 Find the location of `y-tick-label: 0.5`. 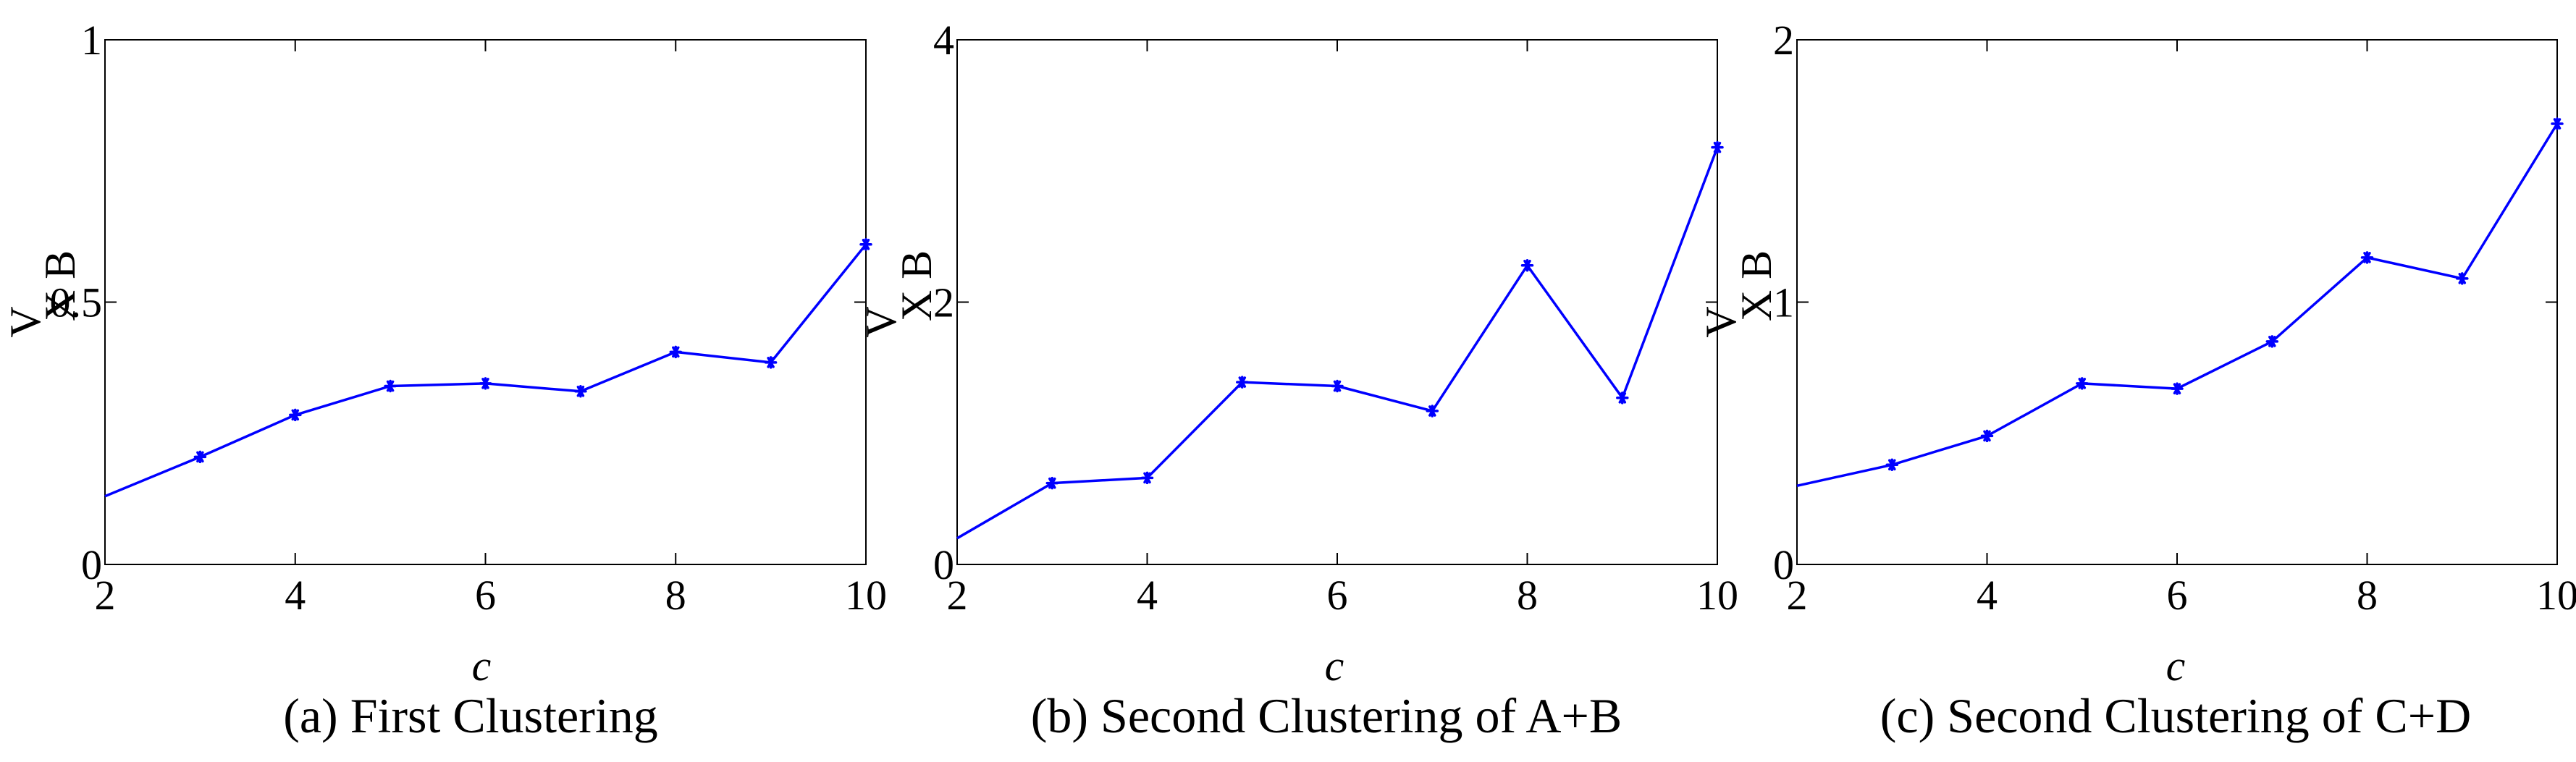

y-tick-label: 0.5 is located at coordinates (76, 302).